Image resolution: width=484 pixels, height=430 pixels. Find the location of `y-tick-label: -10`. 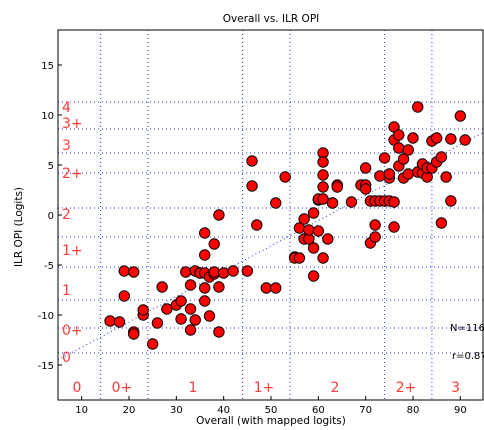

y-tick-label: -10 is located at coordinates (46, 316).